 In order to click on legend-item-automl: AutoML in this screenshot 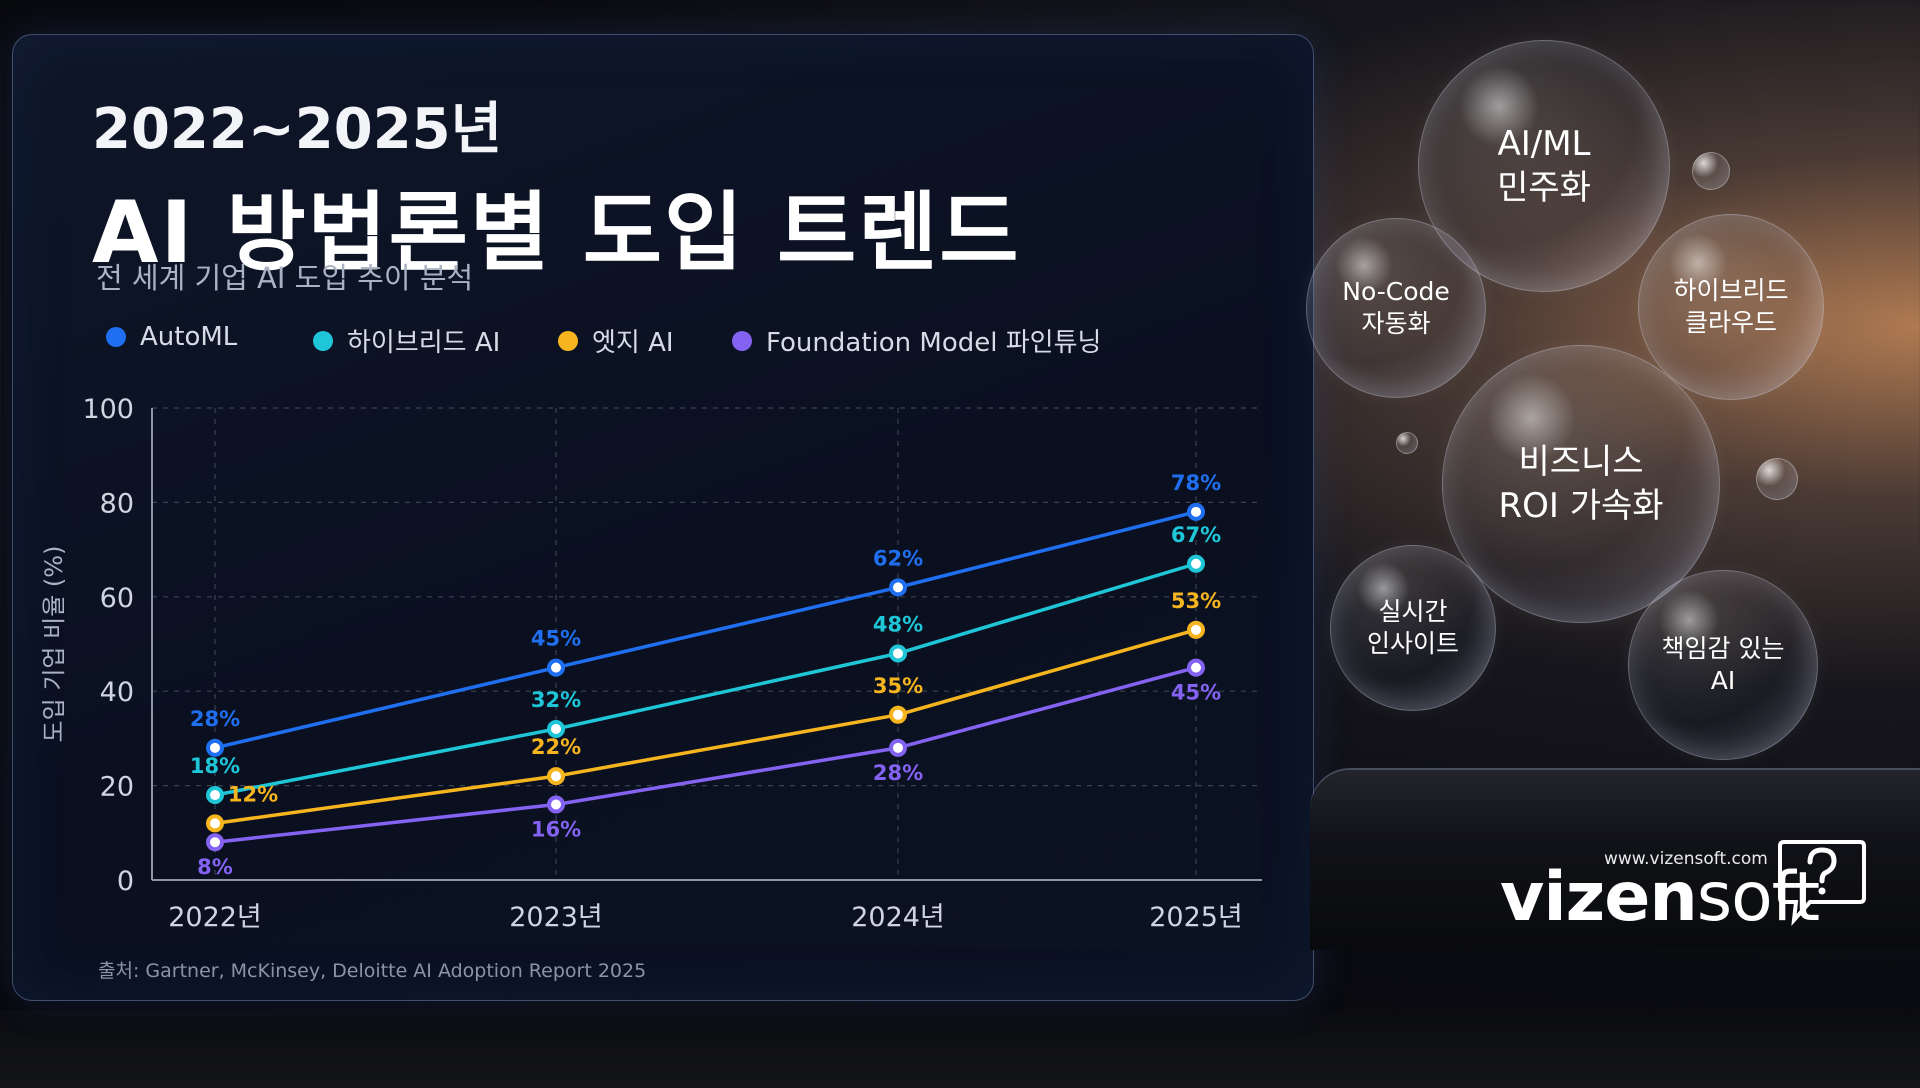, I will do `click(171, 337)`.